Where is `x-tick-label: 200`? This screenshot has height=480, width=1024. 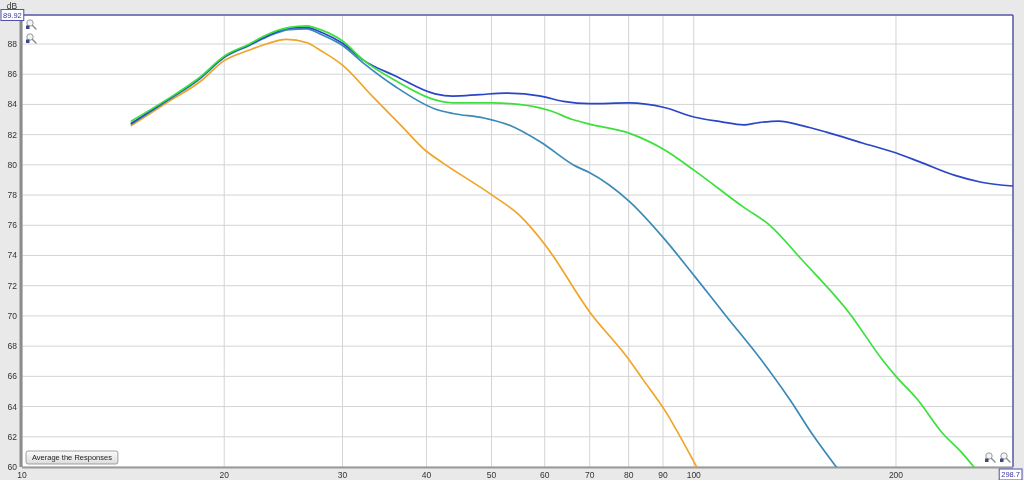
x-tick-label: 200 is located at coordinates (896, 474).